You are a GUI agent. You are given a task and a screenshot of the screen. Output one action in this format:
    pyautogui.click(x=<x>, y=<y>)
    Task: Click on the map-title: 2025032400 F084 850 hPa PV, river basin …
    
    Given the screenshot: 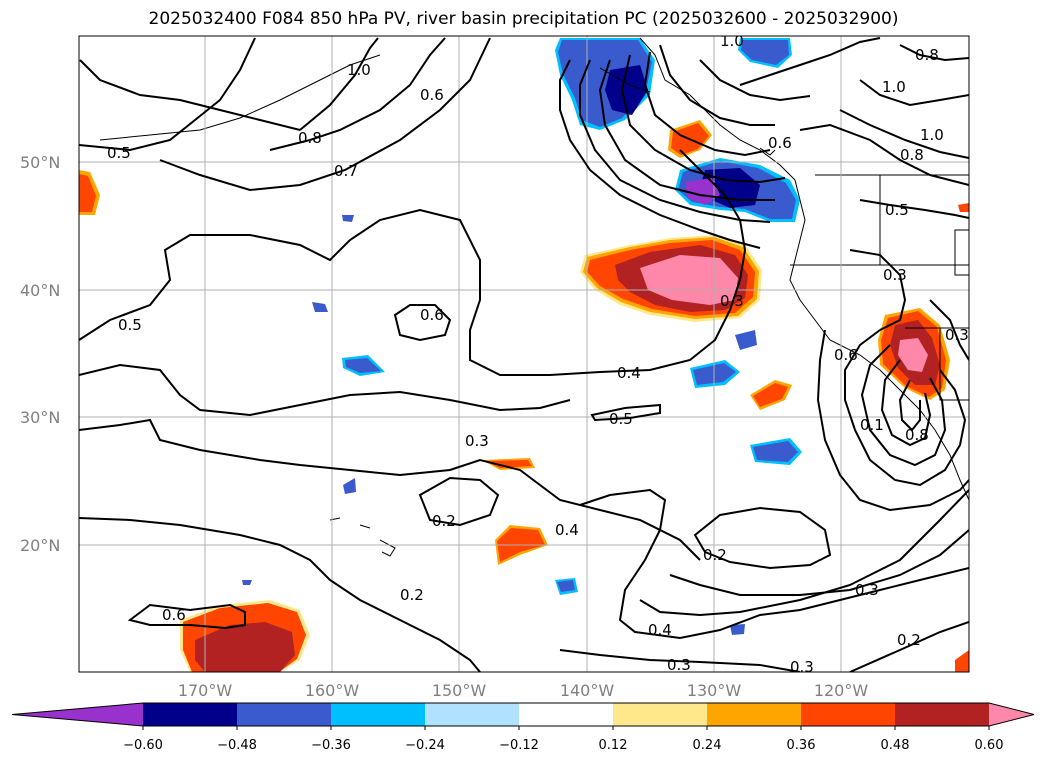 What is the action you would take?
    pyautogui.click(x=523, y=19)
    